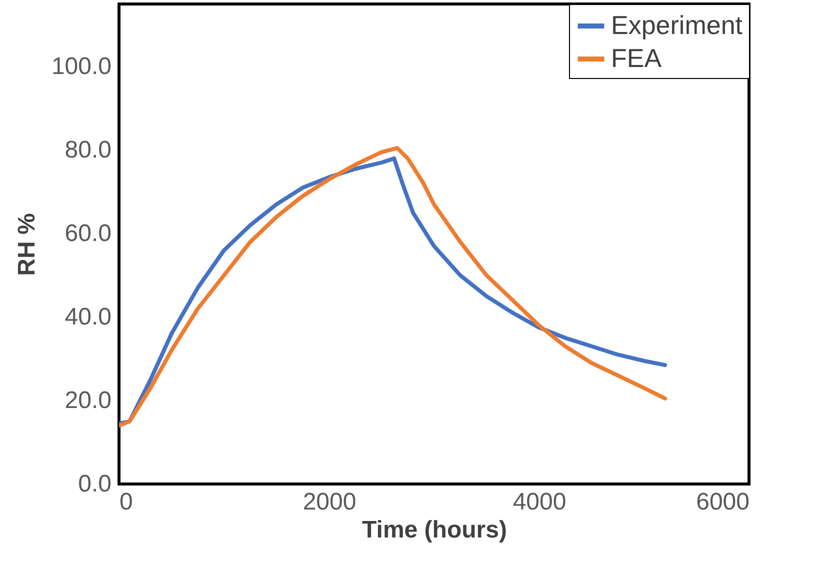 The height and width of the screenshot is (582, 839). What do you see at coordinates (677, 25) in the screenshot?
I see `legend-label: Experiment` at bounding box center [677, 25].